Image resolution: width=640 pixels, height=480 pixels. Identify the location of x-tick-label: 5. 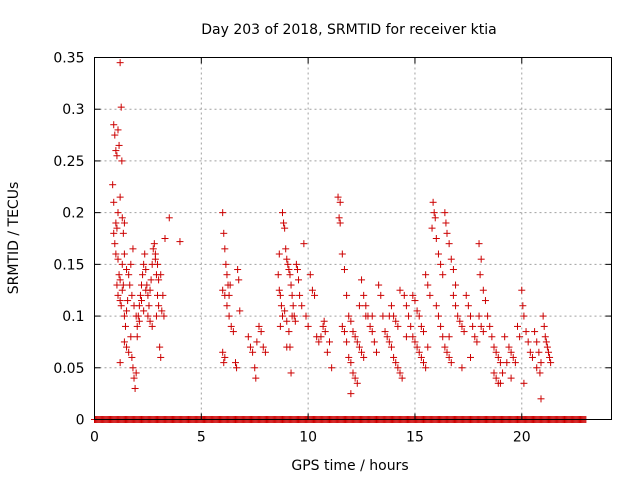
(201, 438).